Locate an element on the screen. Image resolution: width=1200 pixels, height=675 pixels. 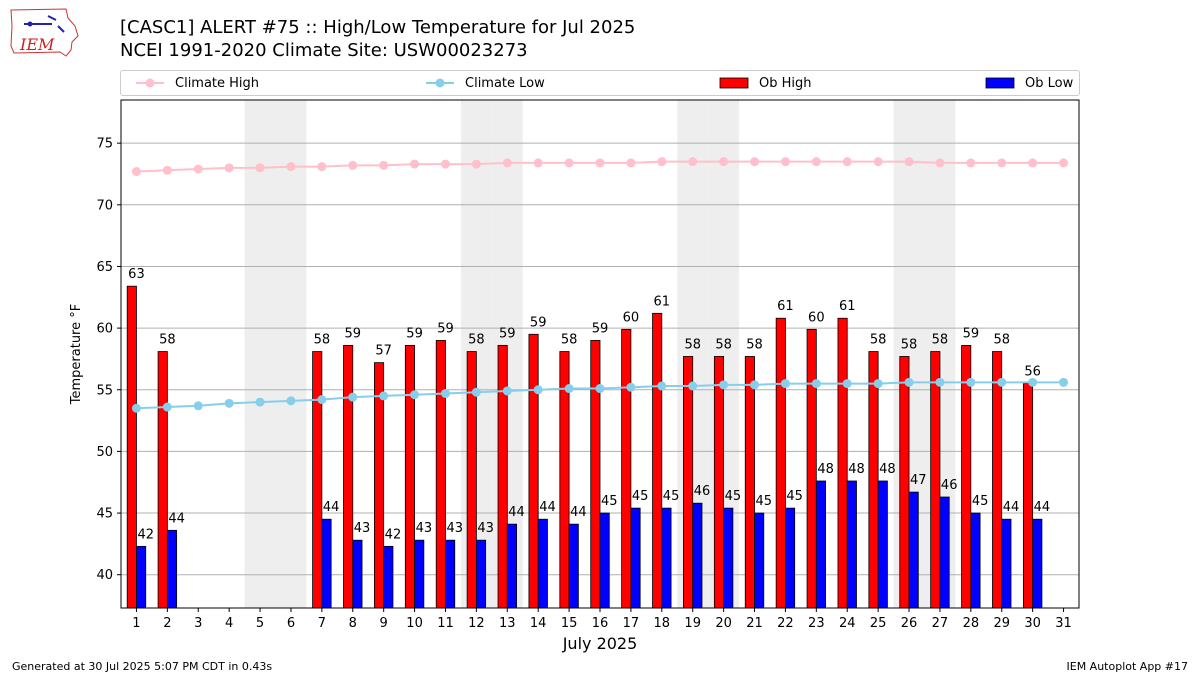
legend-bar-swatch is located at coordinates (734, 83).